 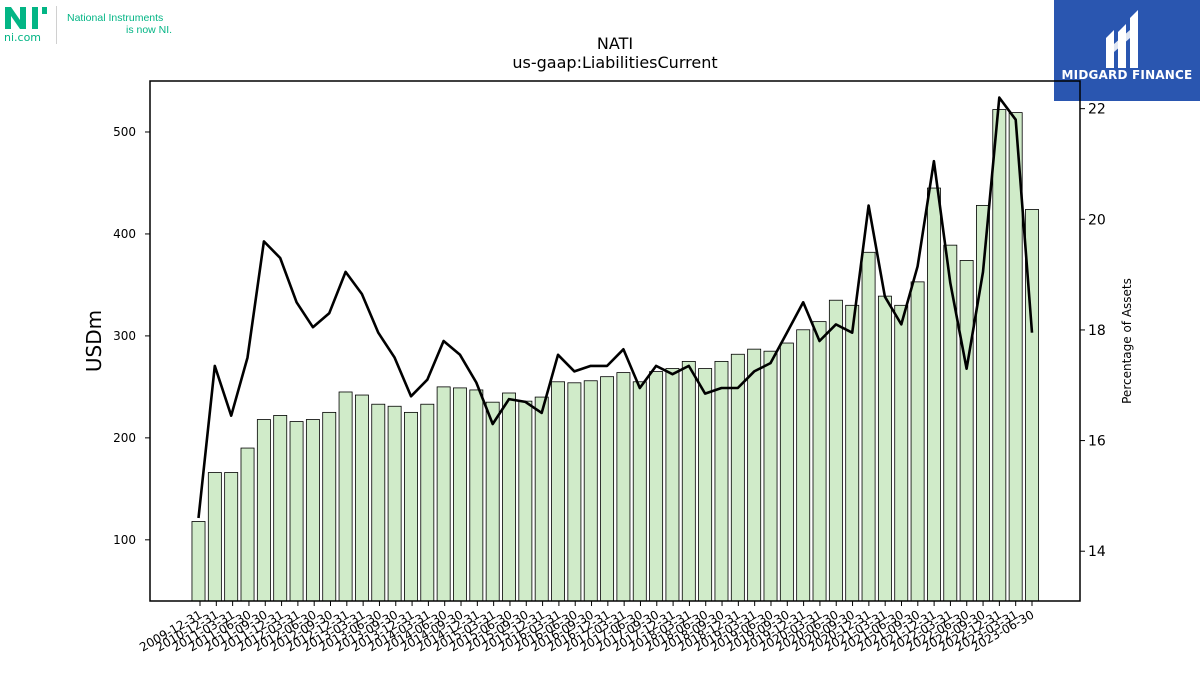 I want to click on y-axis-right: 14 16 18 20 22, so click(x=1093, y=331).